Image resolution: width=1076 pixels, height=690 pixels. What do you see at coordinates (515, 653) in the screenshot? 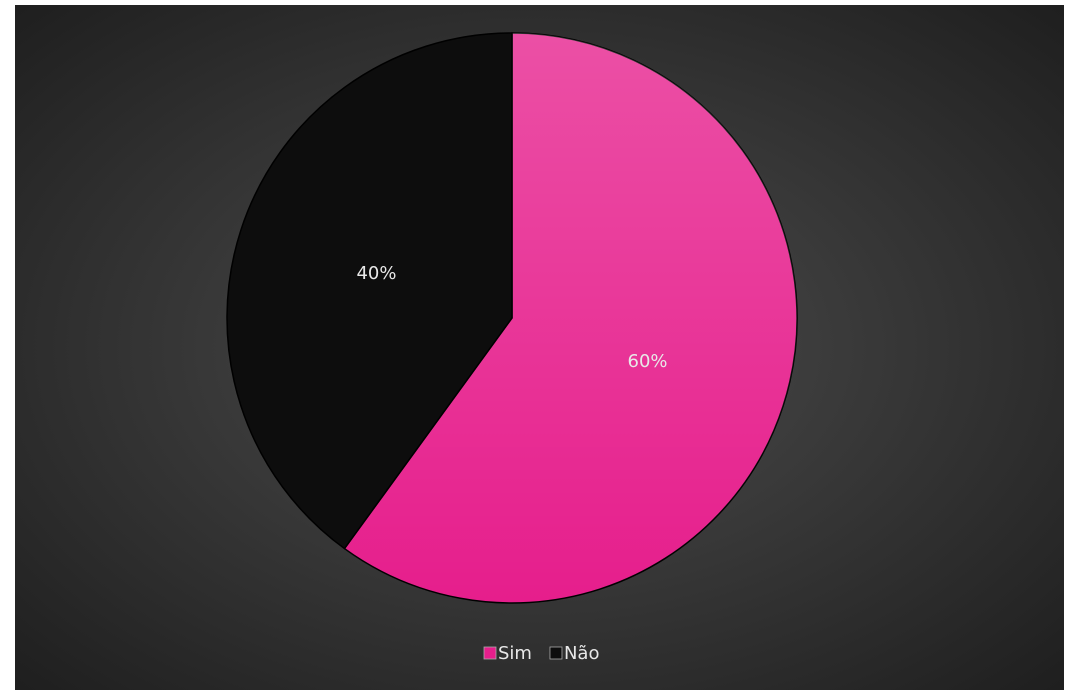
I see `legend-label: Sim` at bounding box center [515, 653].